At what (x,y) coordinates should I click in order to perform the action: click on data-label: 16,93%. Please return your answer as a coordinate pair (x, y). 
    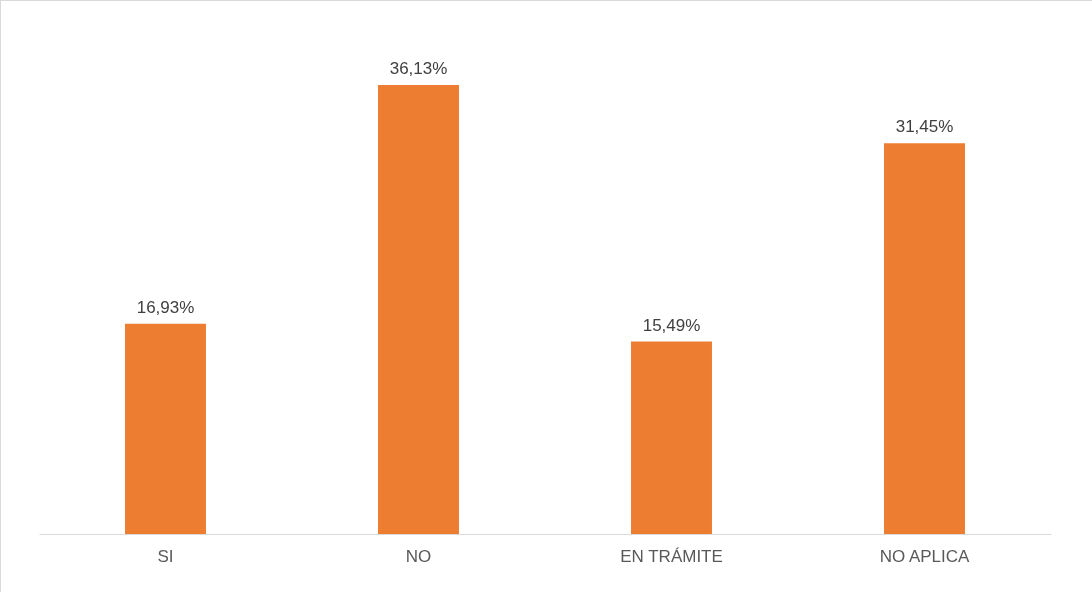
    Looking at the image, I should click on (165, 307).